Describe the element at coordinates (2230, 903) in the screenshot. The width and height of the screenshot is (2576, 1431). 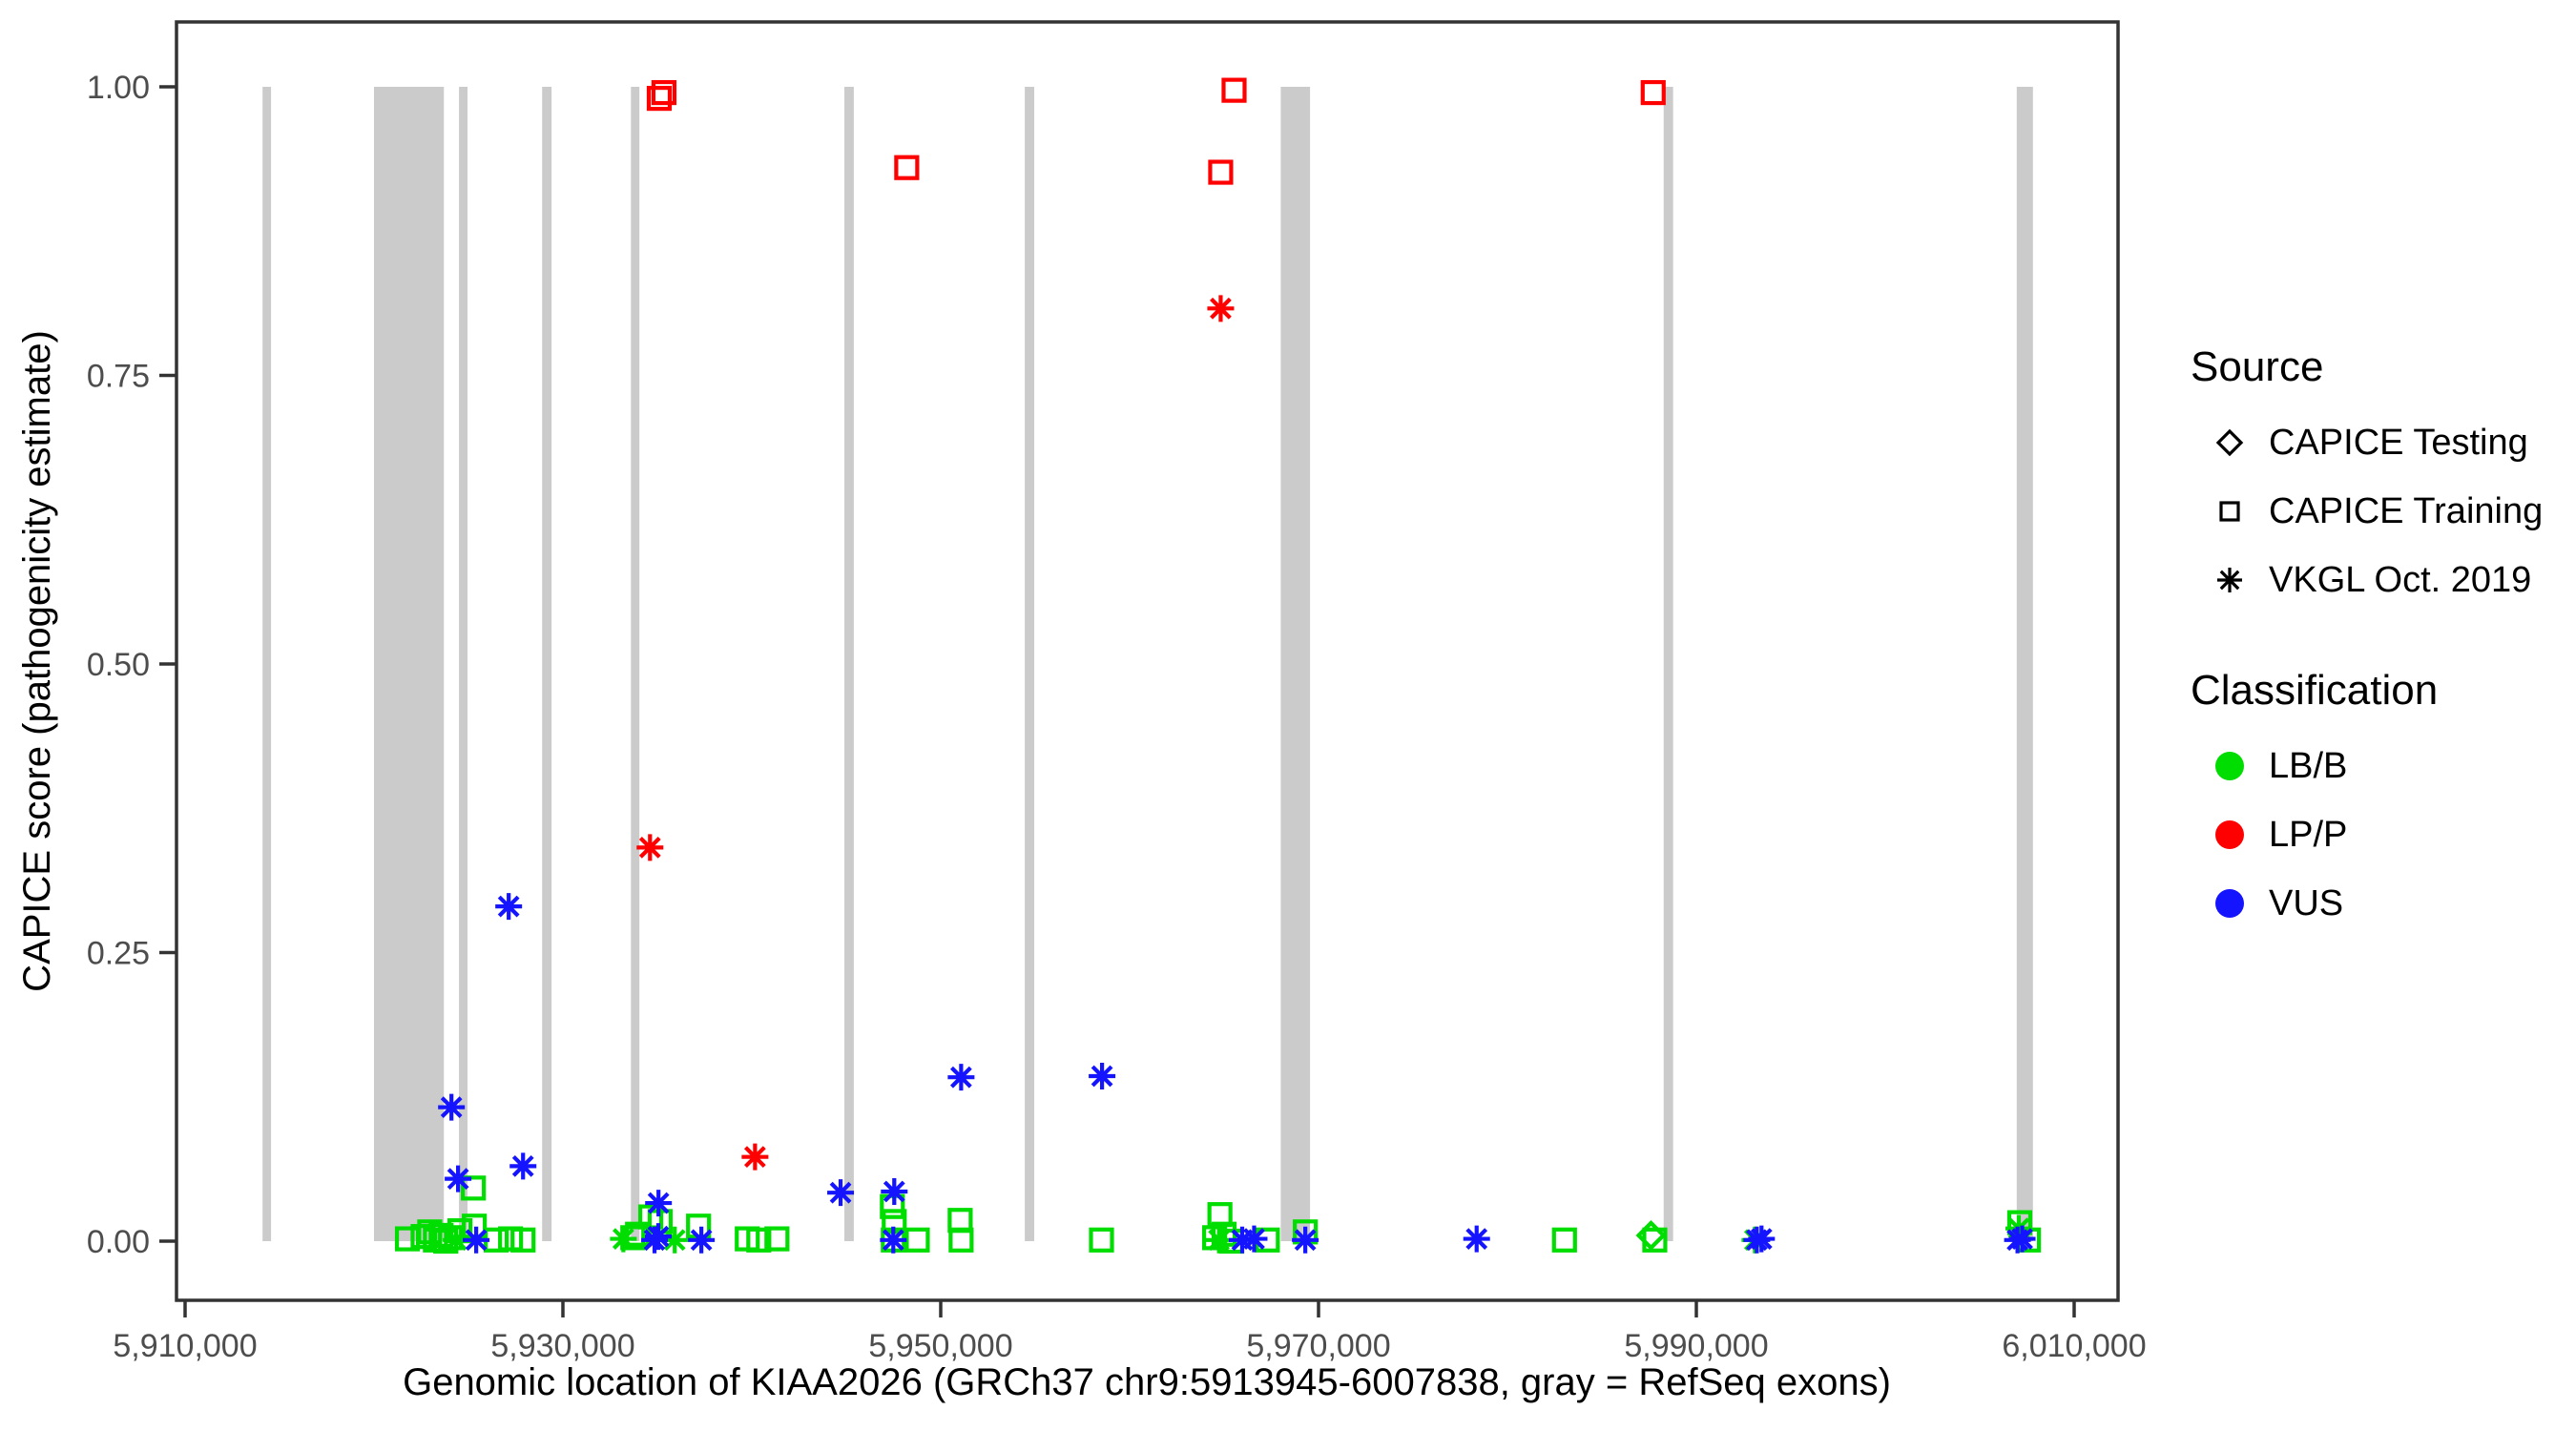
I see `blue-circle-icon` at that location.